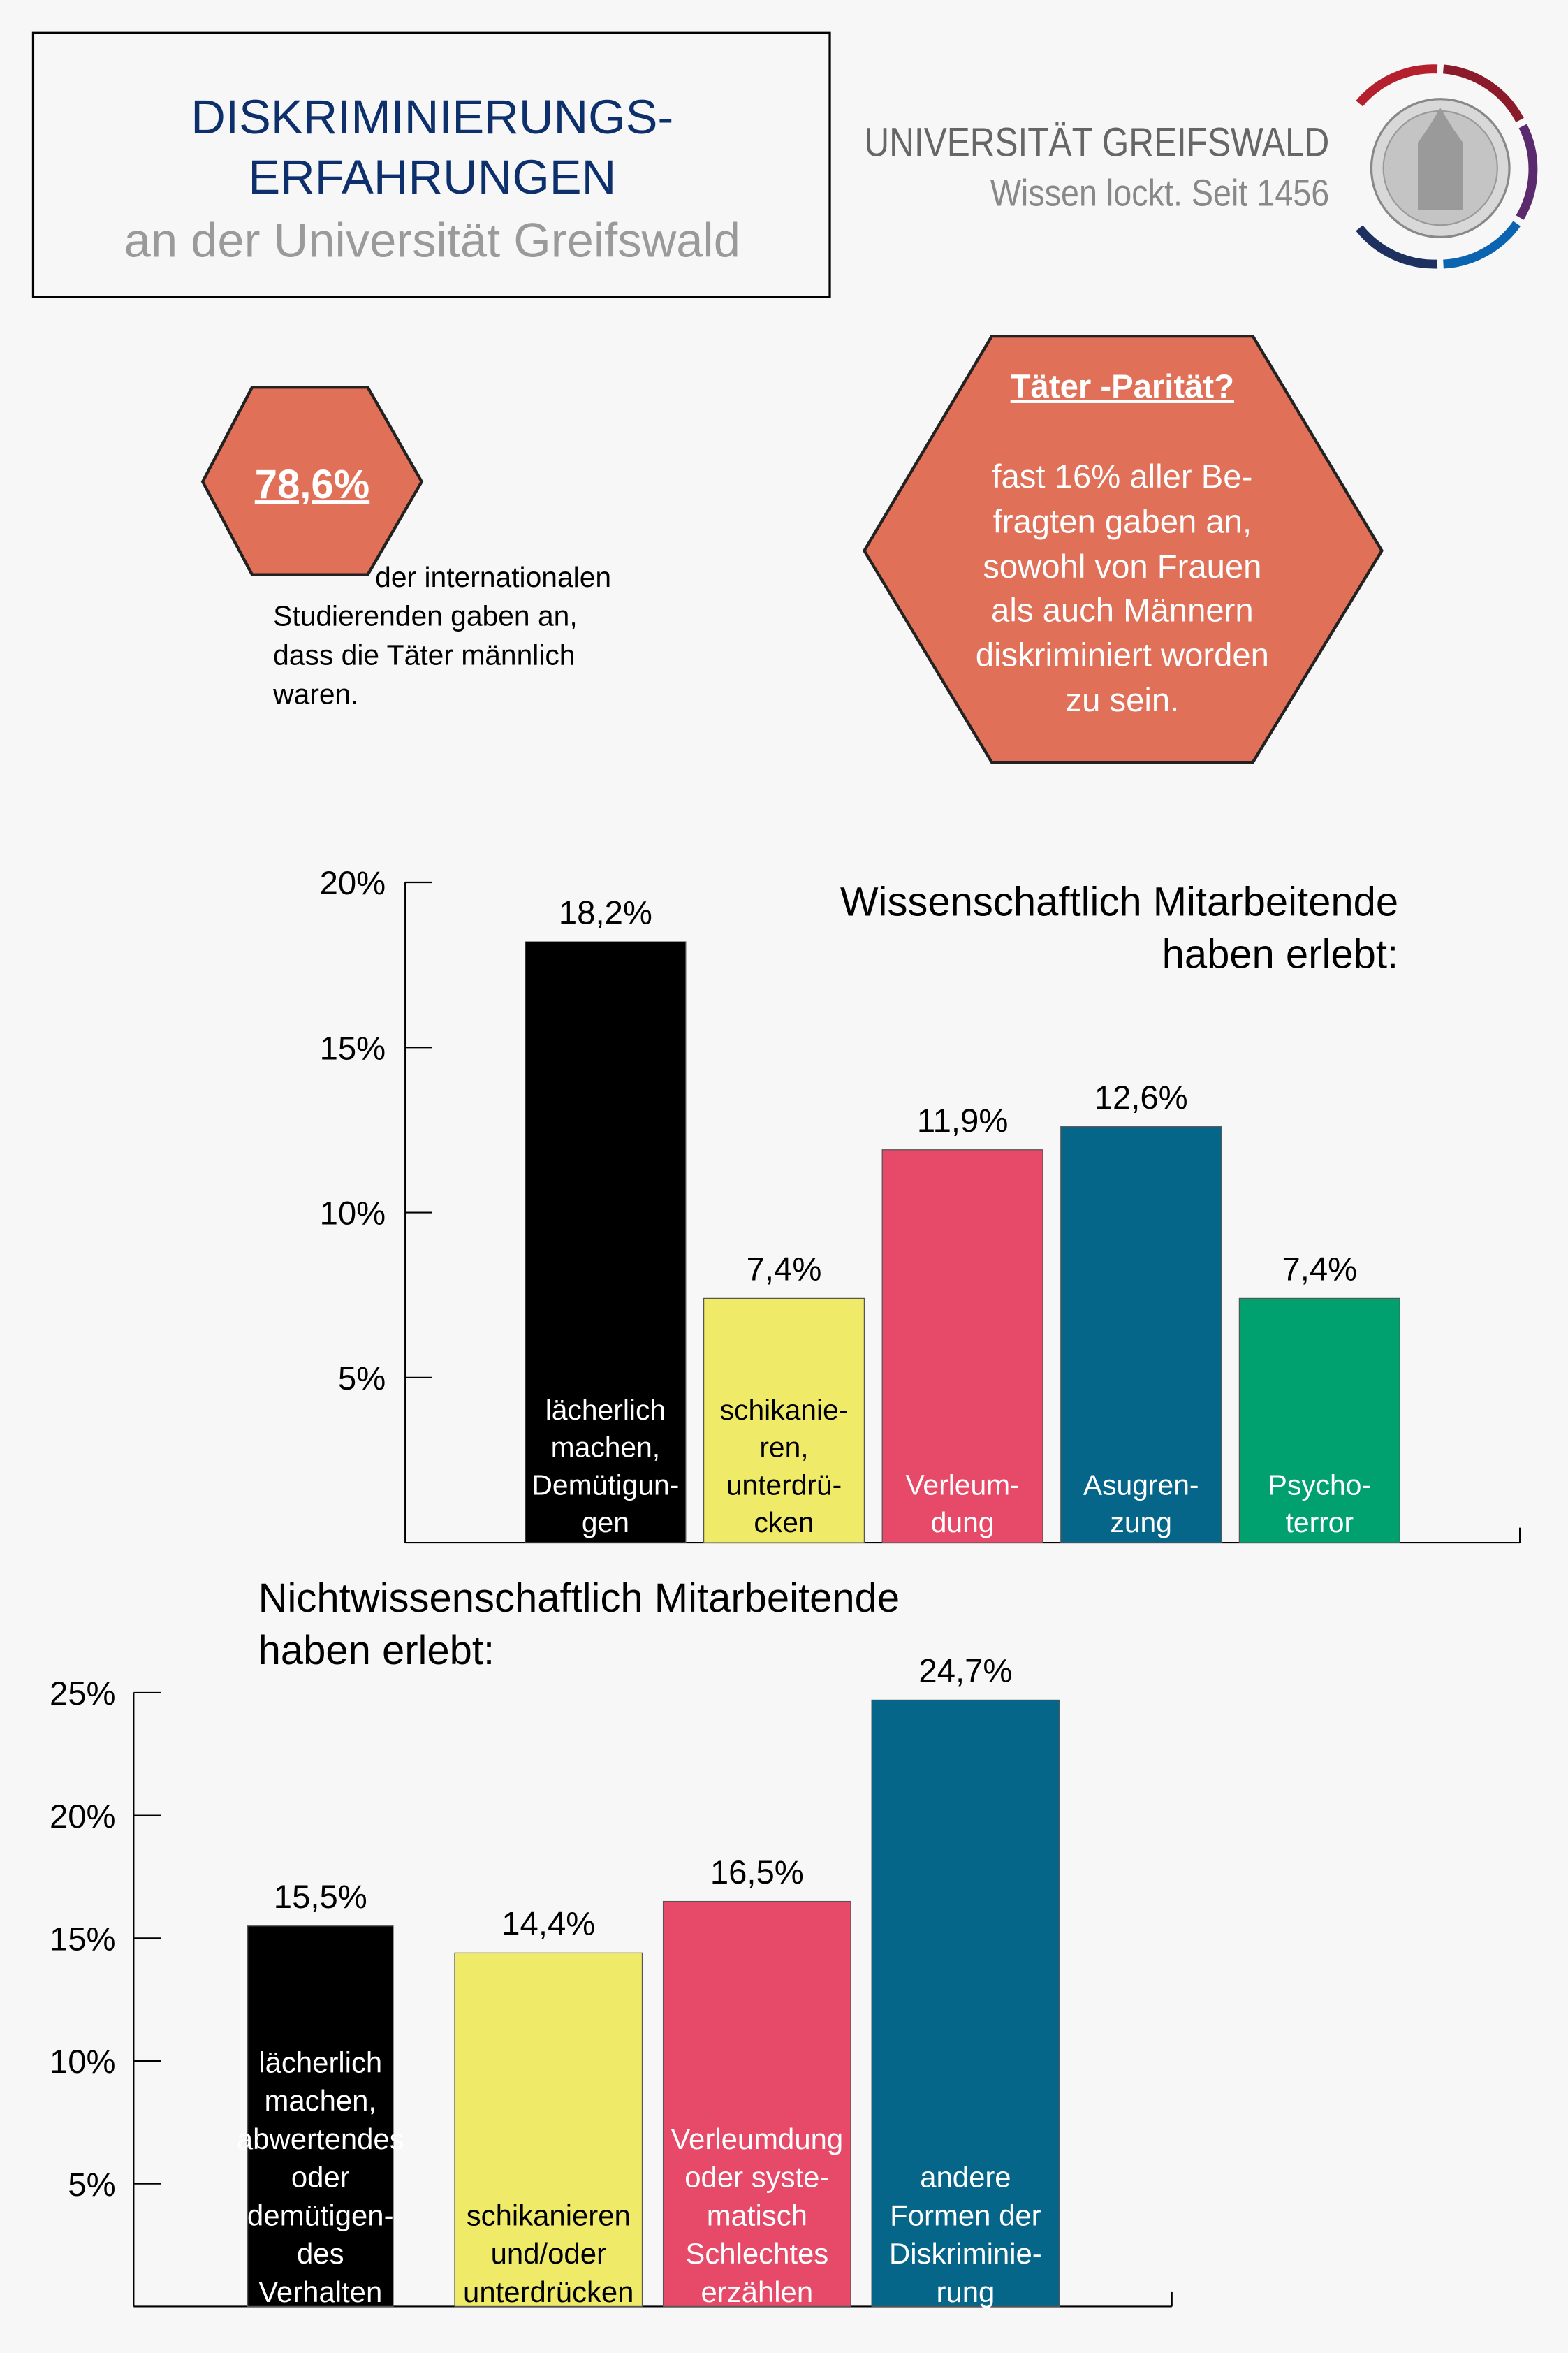 Image resolution: width=1568 pixels, height=2353 pixels. I want to click on fact1-caption-3: dass die Täter männlich, so click(424, 655).